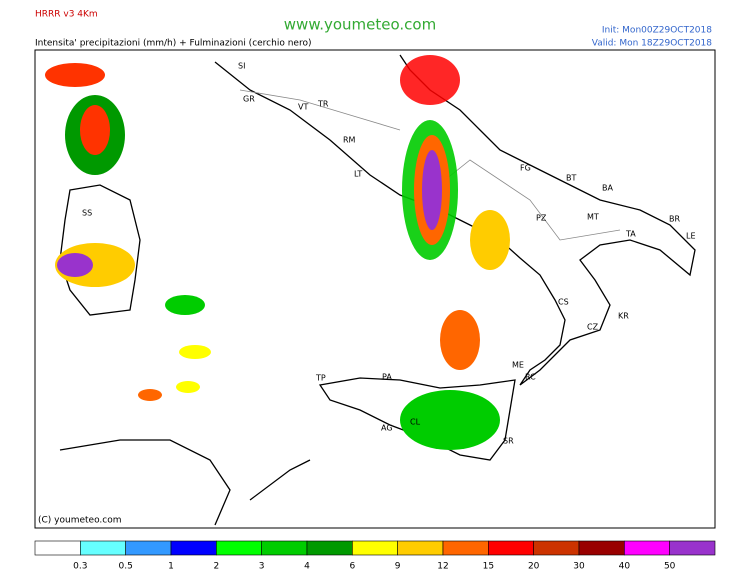 This screenshot has height=584, width=750. Describe the element at coordinates (670, 567) in the screenshot. I see `legend-label: 50` at that location.